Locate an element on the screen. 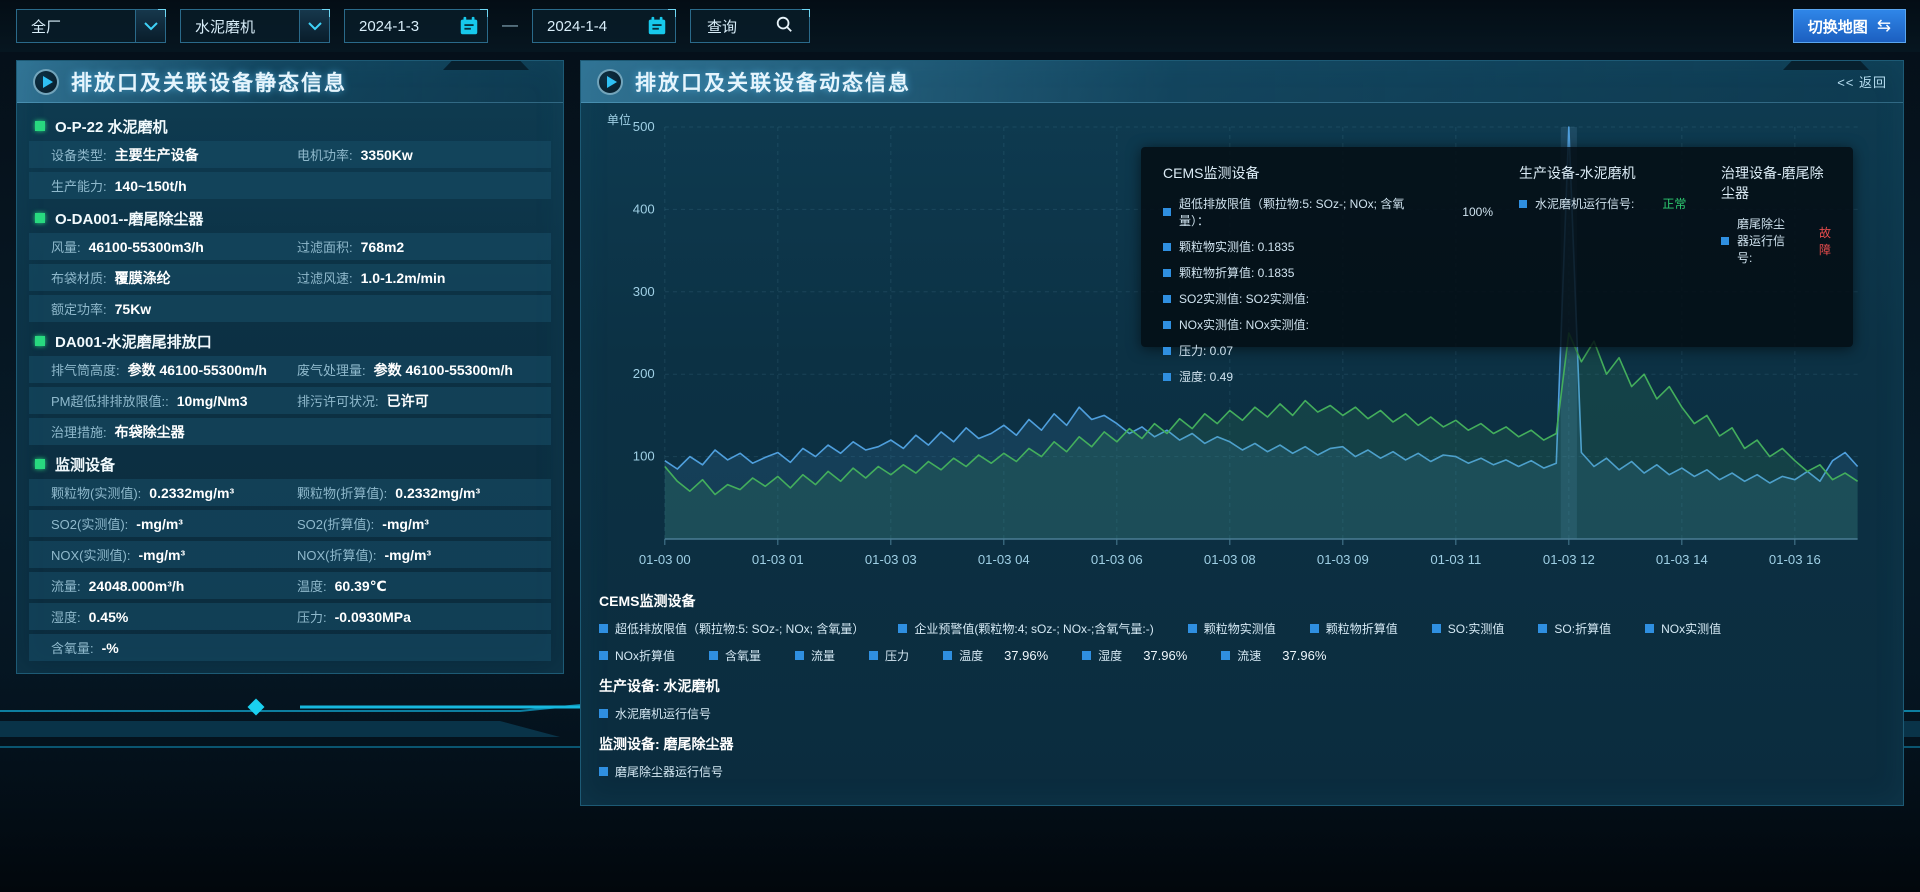  tooltip-item-label: 湿度: 0.49 is located at coordinates (1206, 377).